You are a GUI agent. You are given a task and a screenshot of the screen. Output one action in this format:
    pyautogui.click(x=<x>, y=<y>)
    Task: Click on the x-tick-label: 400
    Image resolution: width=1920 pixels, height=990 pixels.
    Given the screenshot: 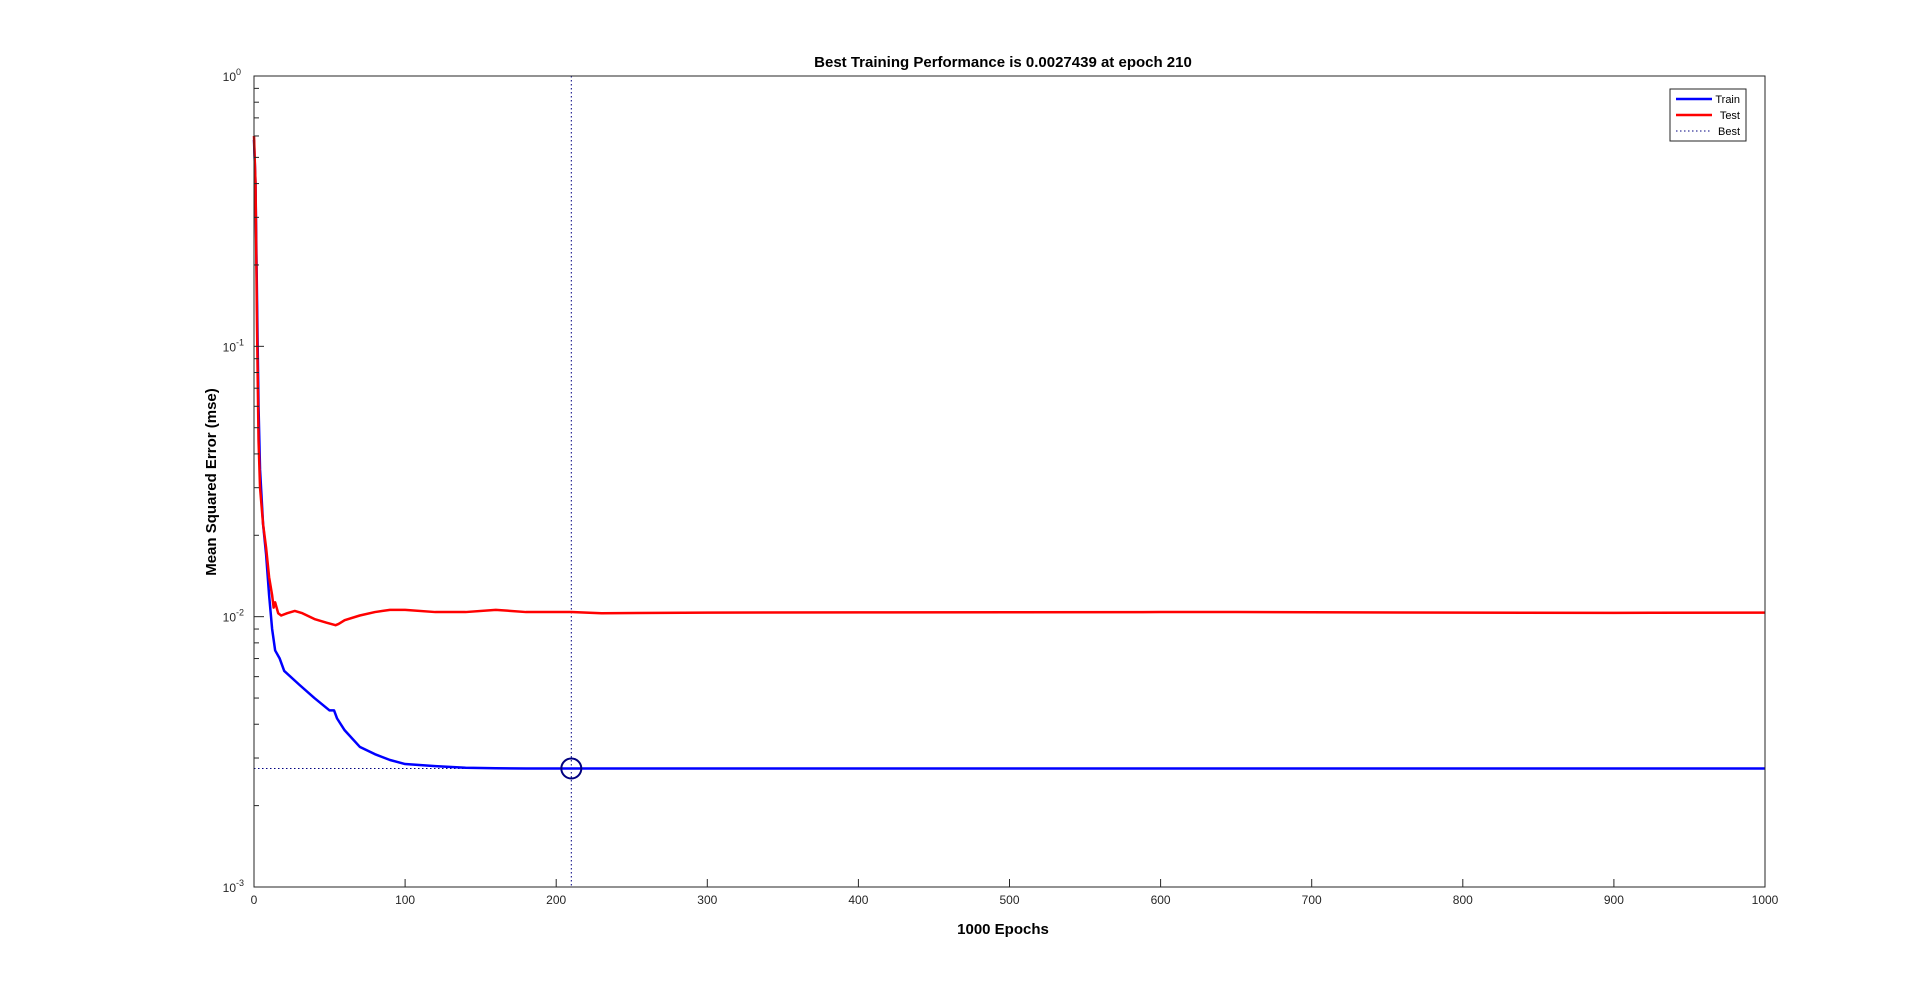 What is the action you would take?
    pyautogui.click(x=858, y=900)
    